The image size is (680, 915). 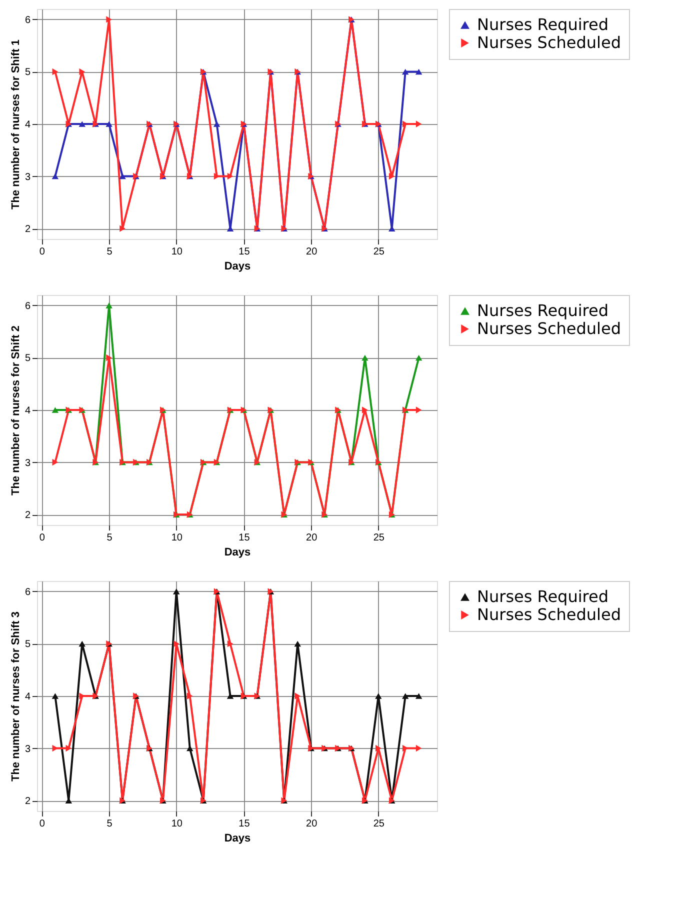 What do you see at coordinates (16, 697) in the screenshot?
I see `y-axis-title: The number of nurses for Shift 3` at bounding box center [16, 697].